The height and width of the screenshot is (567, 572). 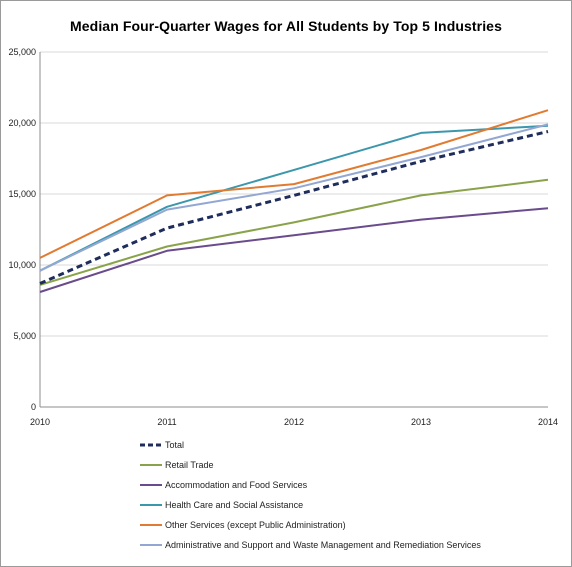 What do you see at coordinates (294, 250) in the screenshot?
I see `series-line-accommodation-and-food-services` at bounding box center [294, 250].